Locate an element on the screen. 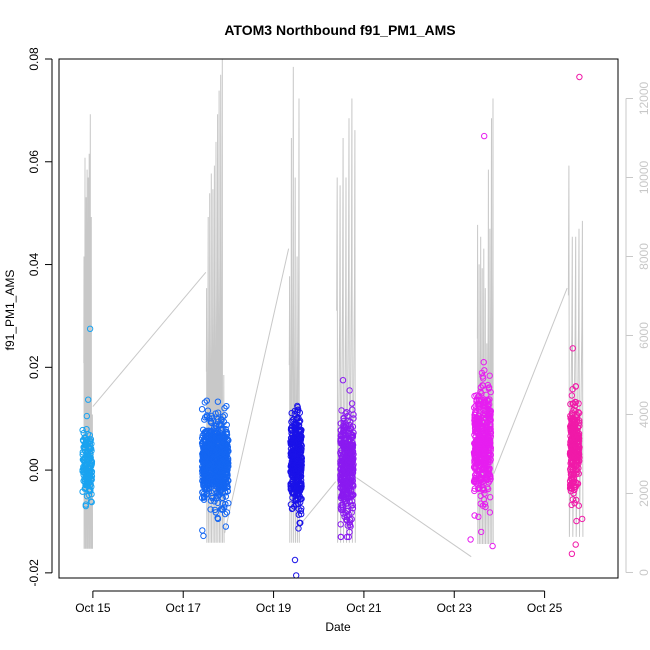 This screenshot has height=650, width=650. secondary-line-segment is located at coordinates (346, 320).